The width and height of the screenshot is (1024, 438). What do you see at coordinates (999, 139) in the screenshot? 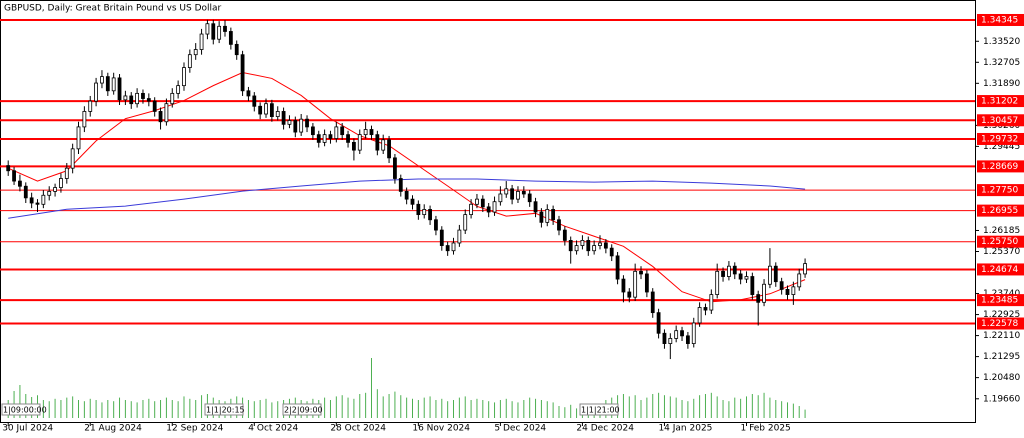
I see `level-label: 1.29732` at bounding box center [999, 139].